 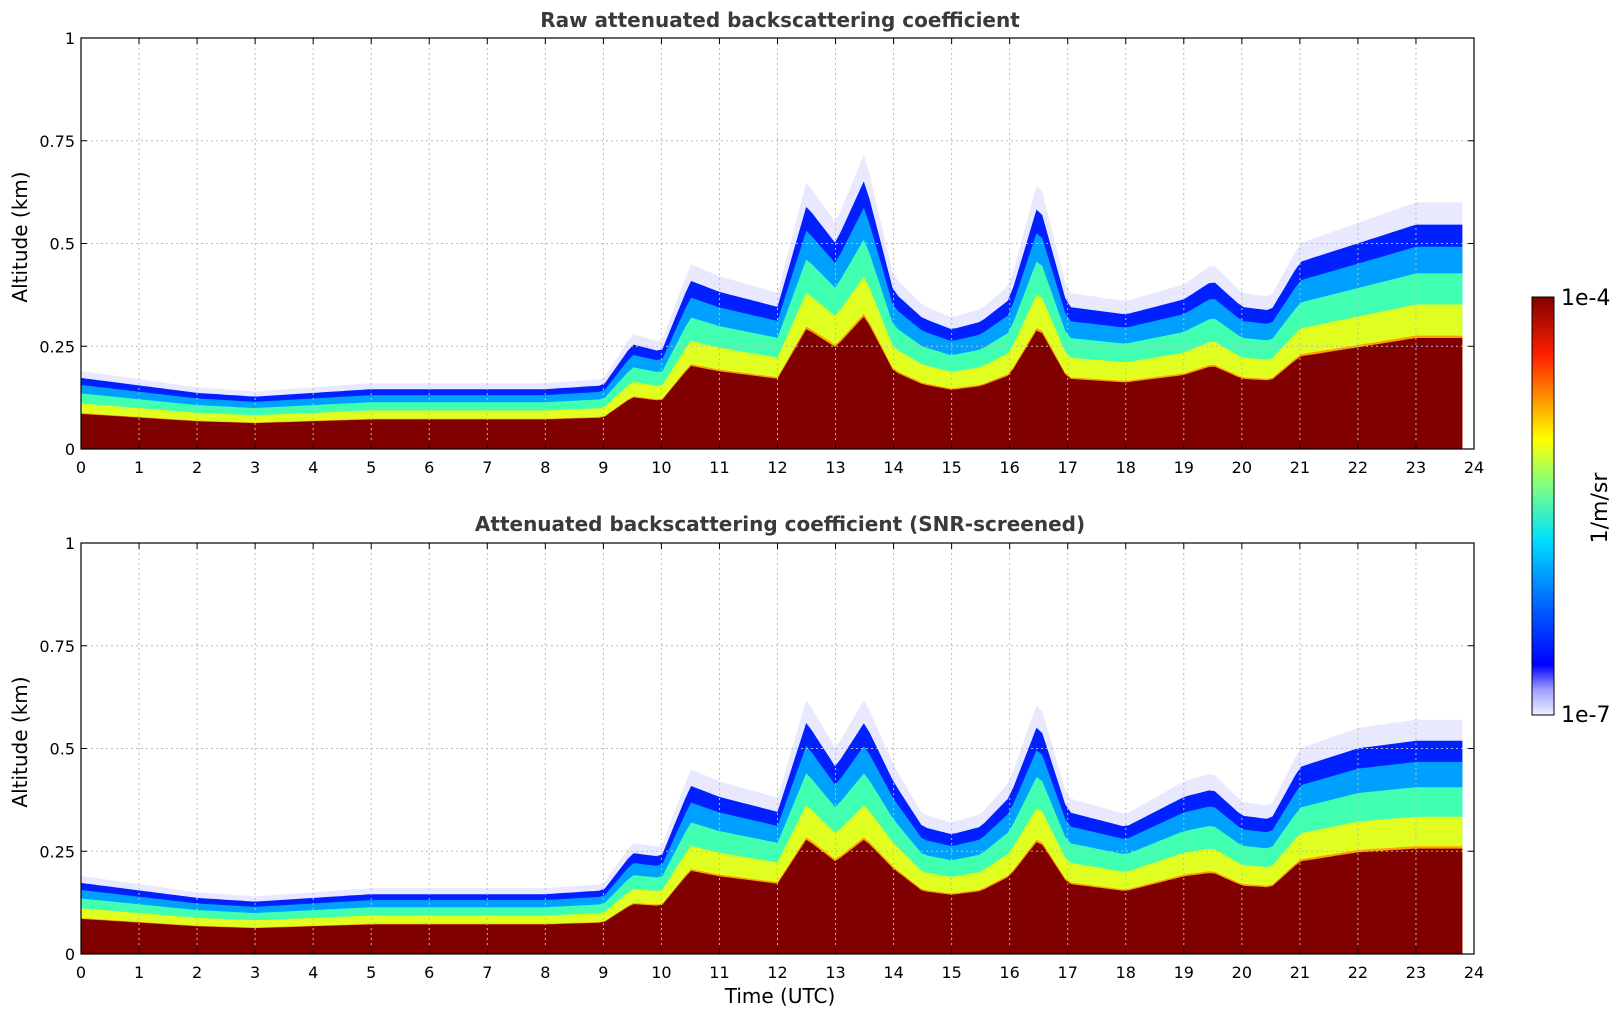 What do you see at coordinates (1585, 715) in the screenshot?
I see `colorbar-min-label: 1e-7` at bounding box center [1585, 715].